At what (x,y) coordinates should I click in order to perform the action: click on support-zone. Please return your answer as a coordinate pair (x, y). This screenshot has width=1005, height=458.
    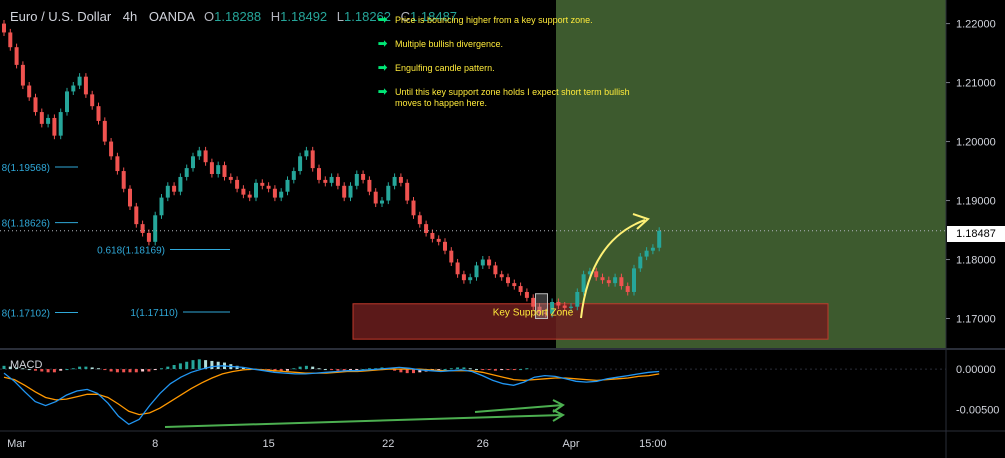
    Looking at the image, I should click on (590, 321).